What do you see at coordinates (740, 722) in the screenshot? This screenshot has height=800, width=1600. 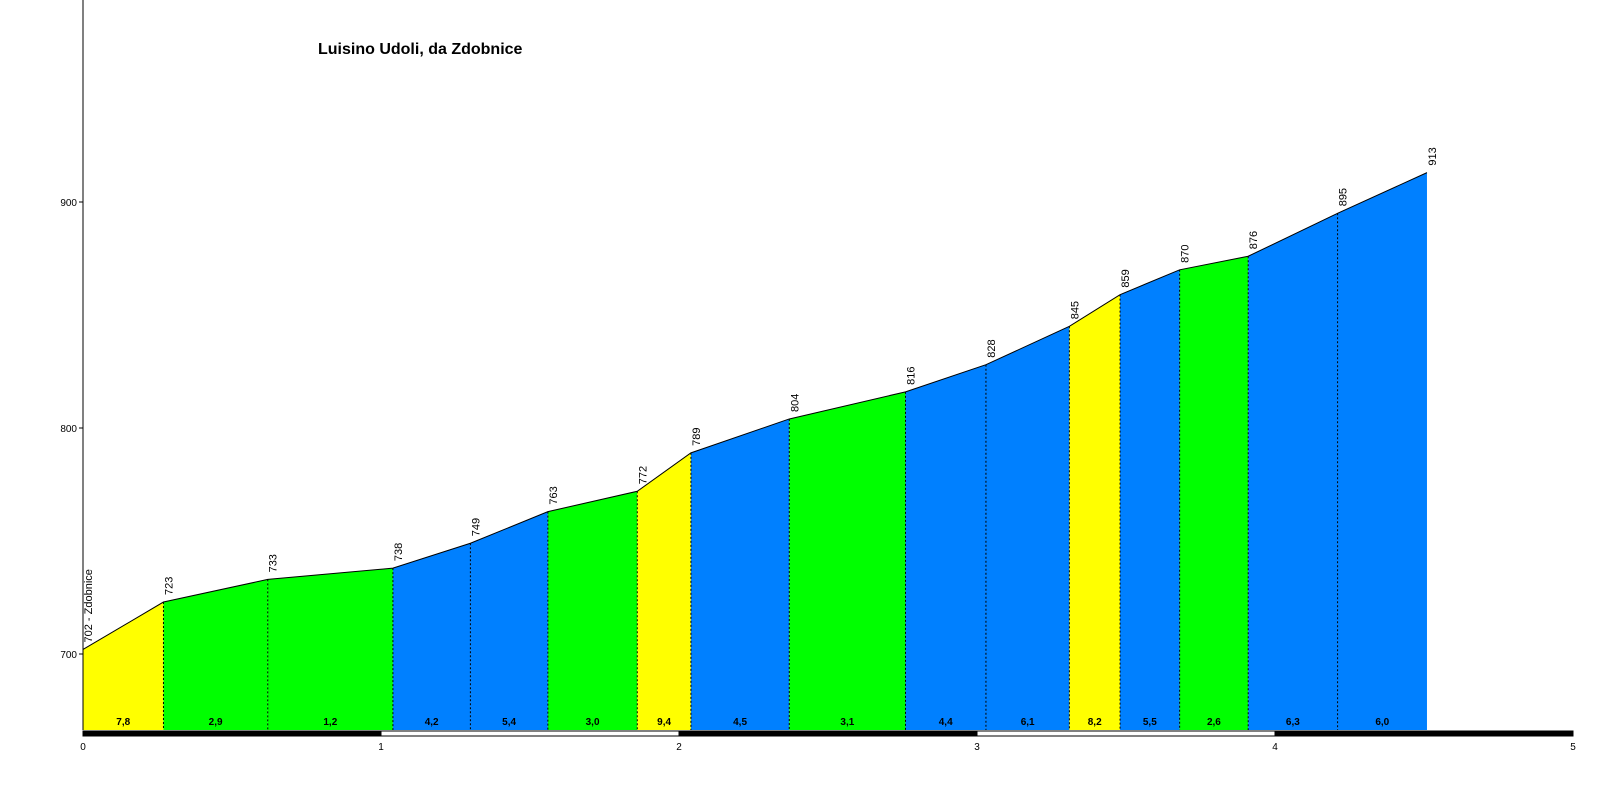 I see `grade-label: 4,5` at bounding box center [740, 722].